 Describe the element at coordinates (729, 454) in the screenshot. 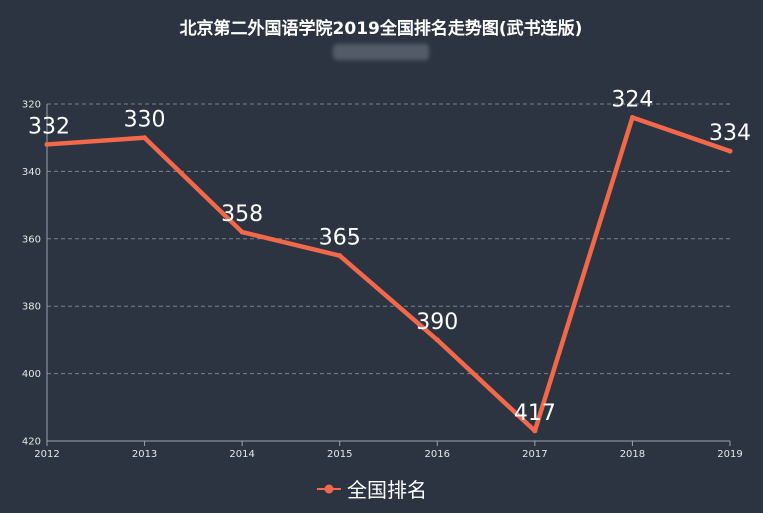

I see `x-tick-label: 2019` at that location.